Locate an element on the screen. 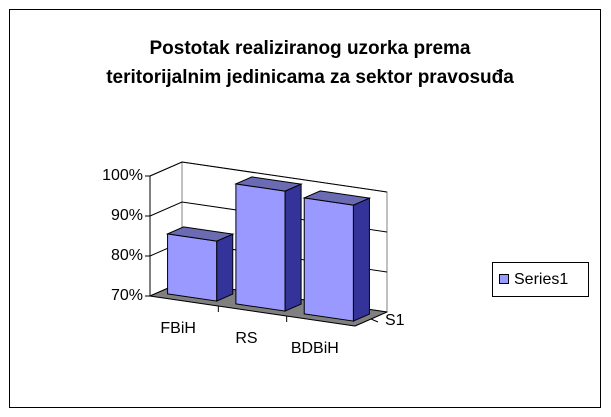  legend-label: Series1 is located at coordinates (541, 279).